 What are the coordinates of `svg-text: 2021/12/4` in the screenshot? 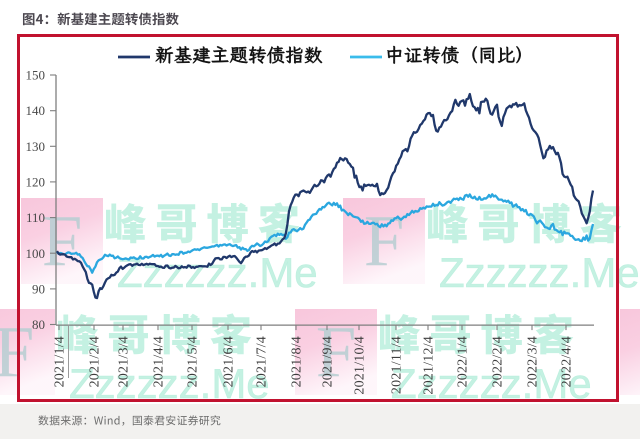 It's located at (429, 365).